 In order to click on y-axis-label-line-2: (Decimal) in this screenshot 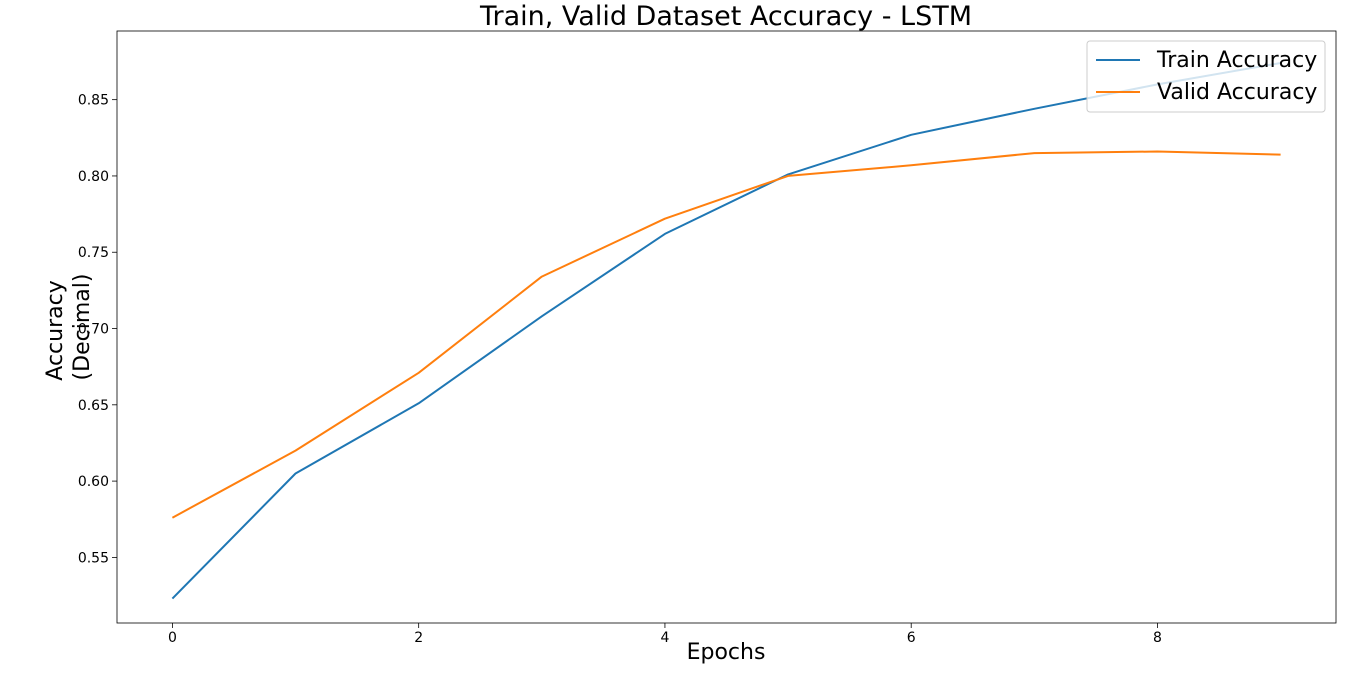, I will do `click(82, 327)`.